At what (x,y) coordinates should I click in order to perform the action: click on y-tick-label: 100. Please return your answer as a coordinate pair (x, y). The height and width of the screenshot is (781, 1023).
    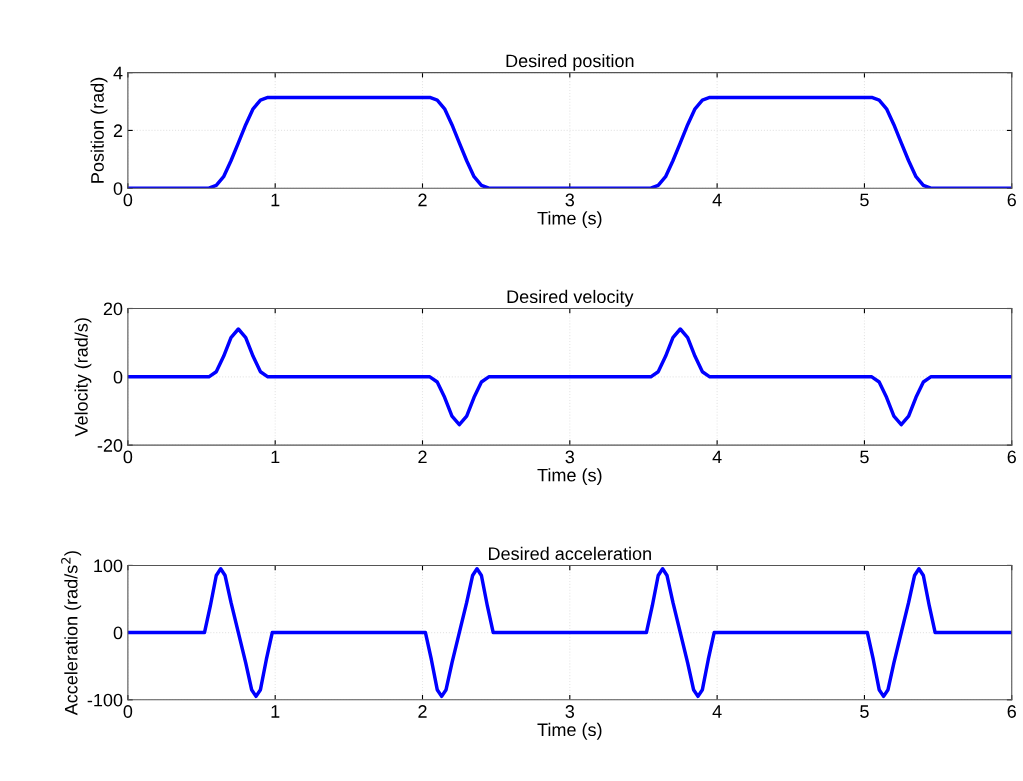
    Looking at the image, I should click on (108, 566).